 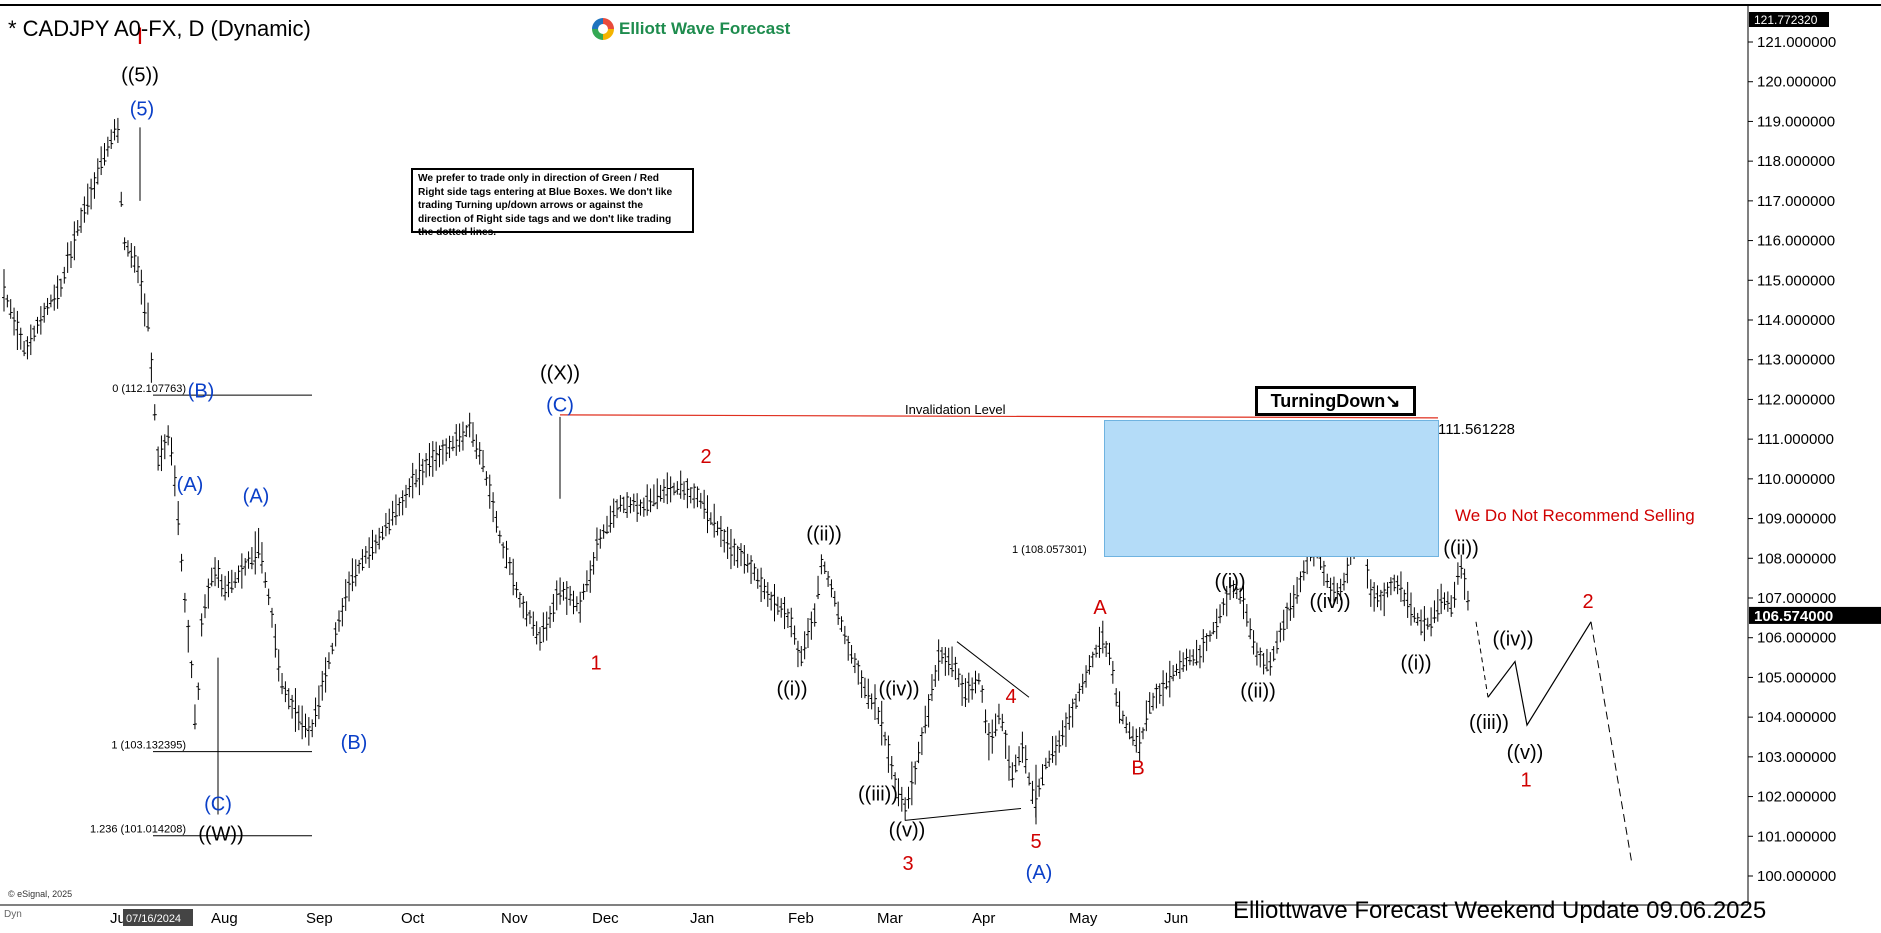 I want to click on turning-down-tag: TurningDown↘, so click(x=1335, y=401).